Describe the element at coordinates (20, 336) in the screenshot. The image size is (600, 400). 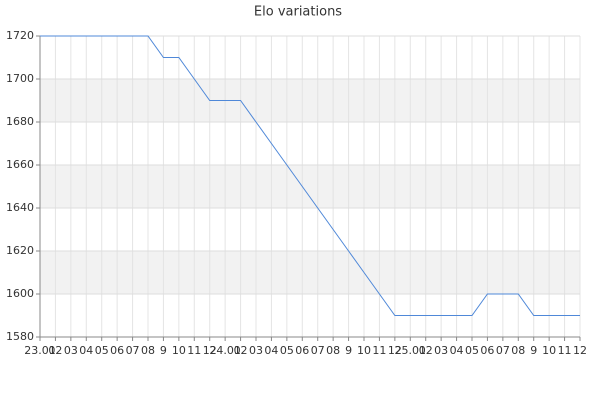
I see `y-tick-label: 1580` at that location.